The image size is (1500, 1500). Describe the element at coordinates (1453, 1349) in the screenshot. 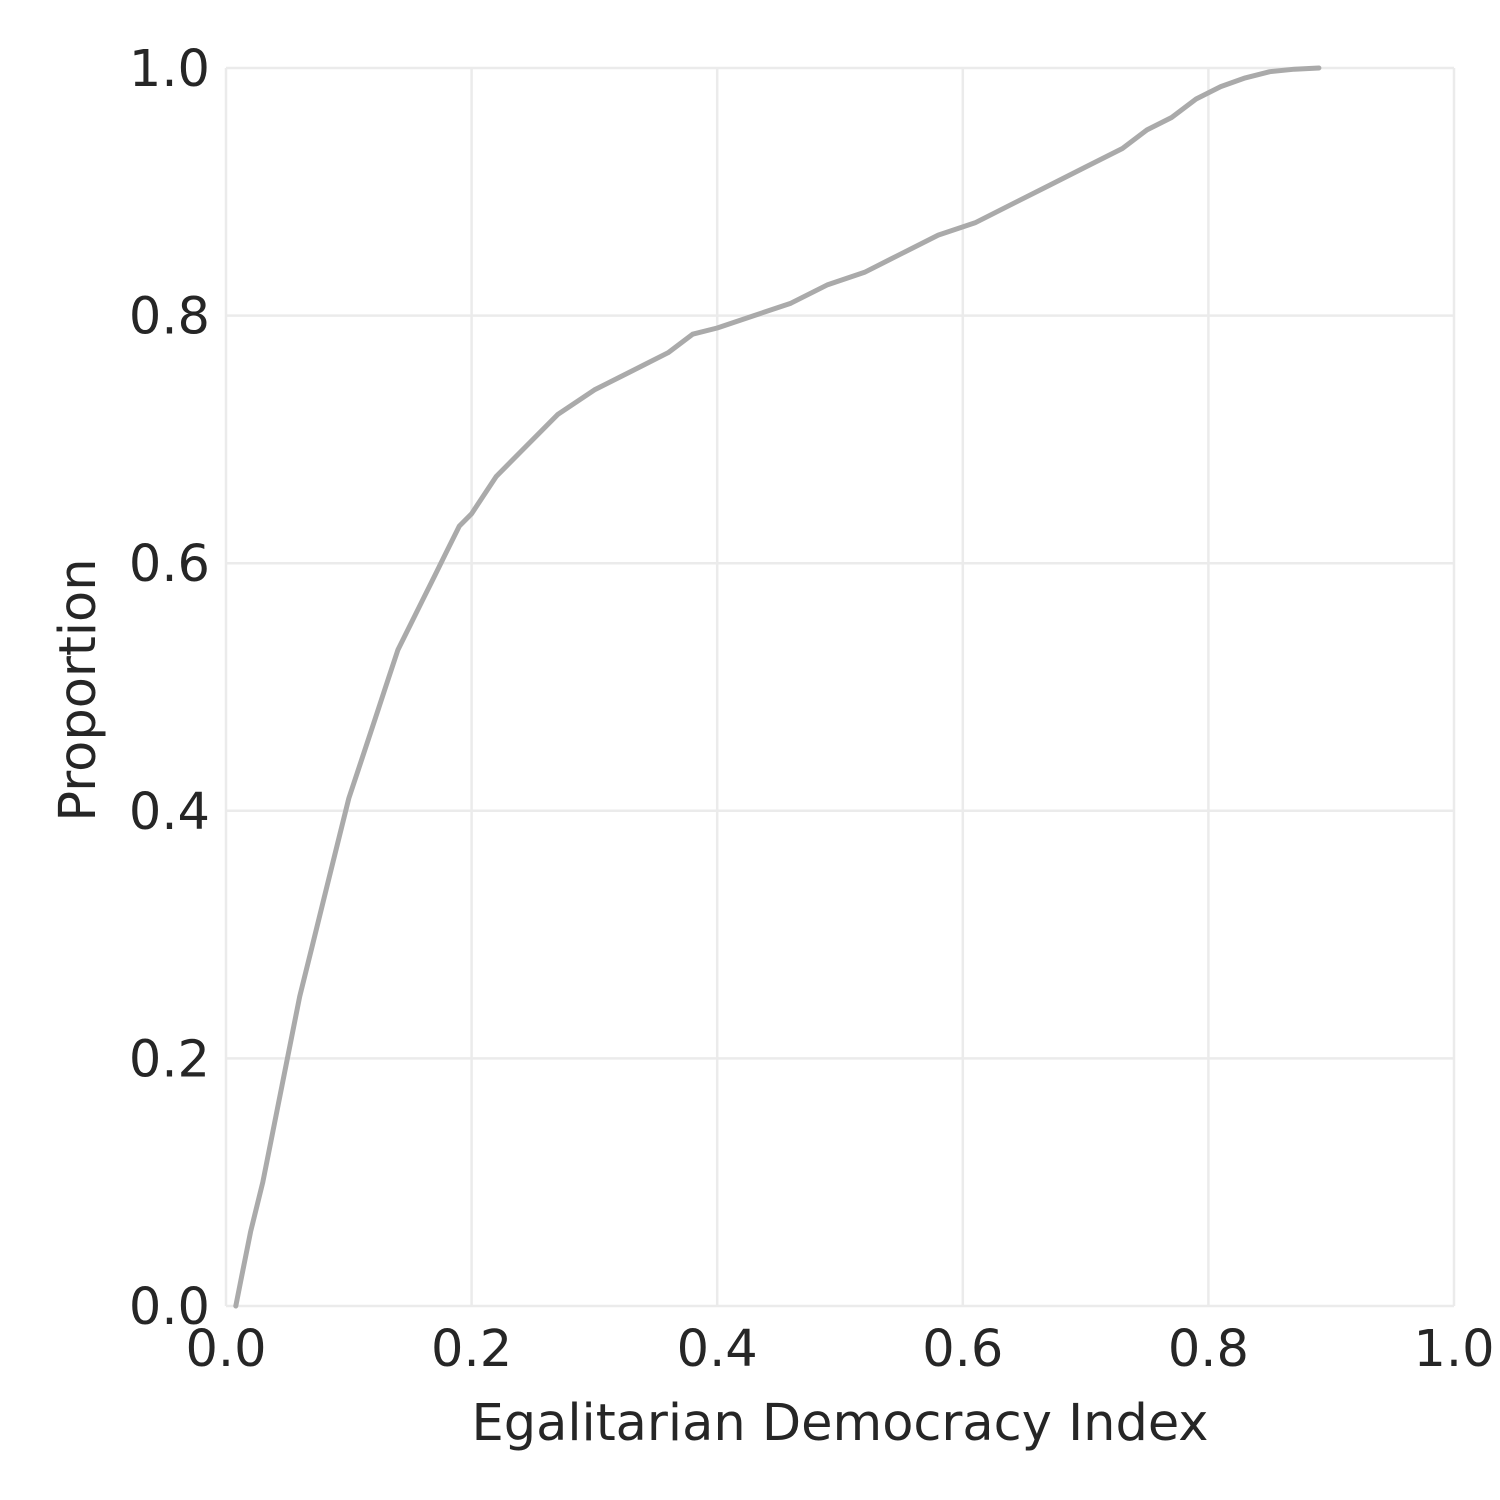

I see `x-tick-label: 1.0` at that location.